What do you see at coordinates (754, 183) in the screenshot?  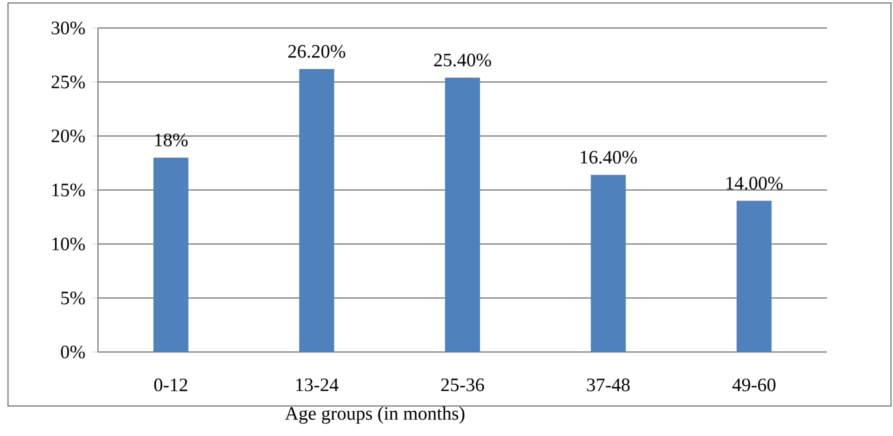 I see `data-label: 14.00%` at bounding box center [754, 183].